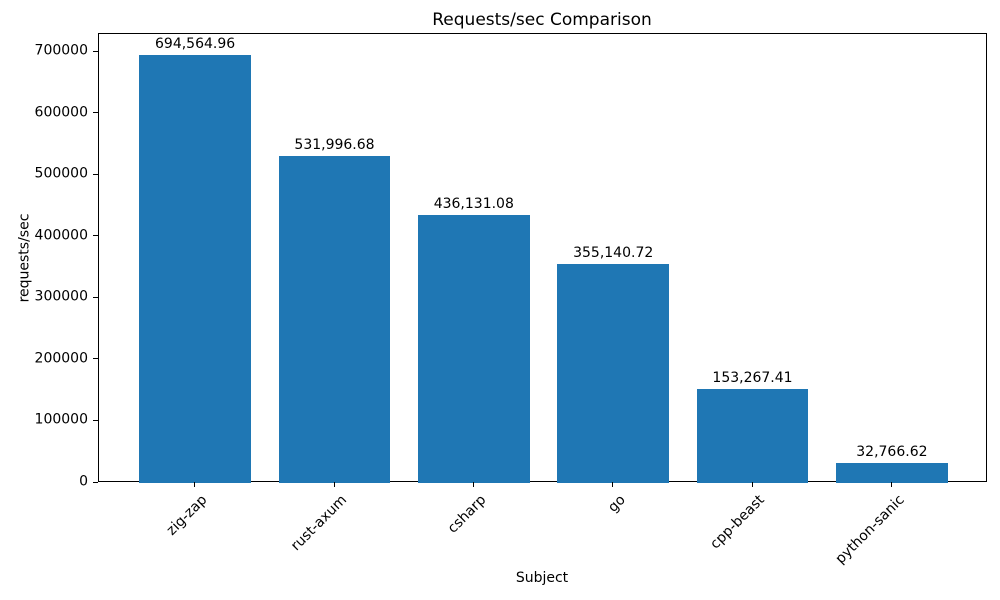  I want to click on bar-value-label: 694,564.96, so click(195, 44).